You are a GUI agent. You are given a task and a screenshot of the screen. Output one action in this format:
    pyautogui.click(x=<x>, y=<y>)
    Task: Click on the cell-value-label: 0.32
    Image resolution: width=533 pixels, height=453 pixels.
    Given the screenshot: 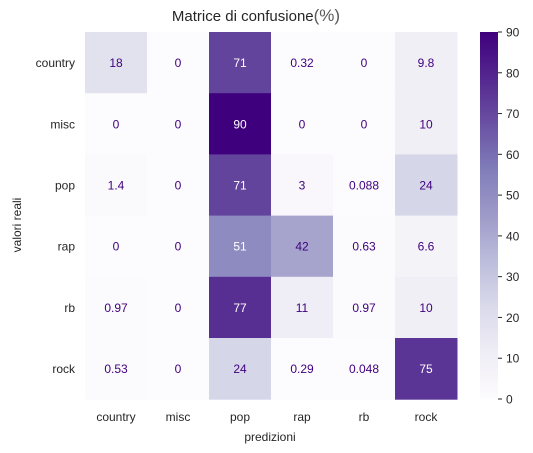 What is the action you would take?
    pyautogui.click(x=302, y=63)
    